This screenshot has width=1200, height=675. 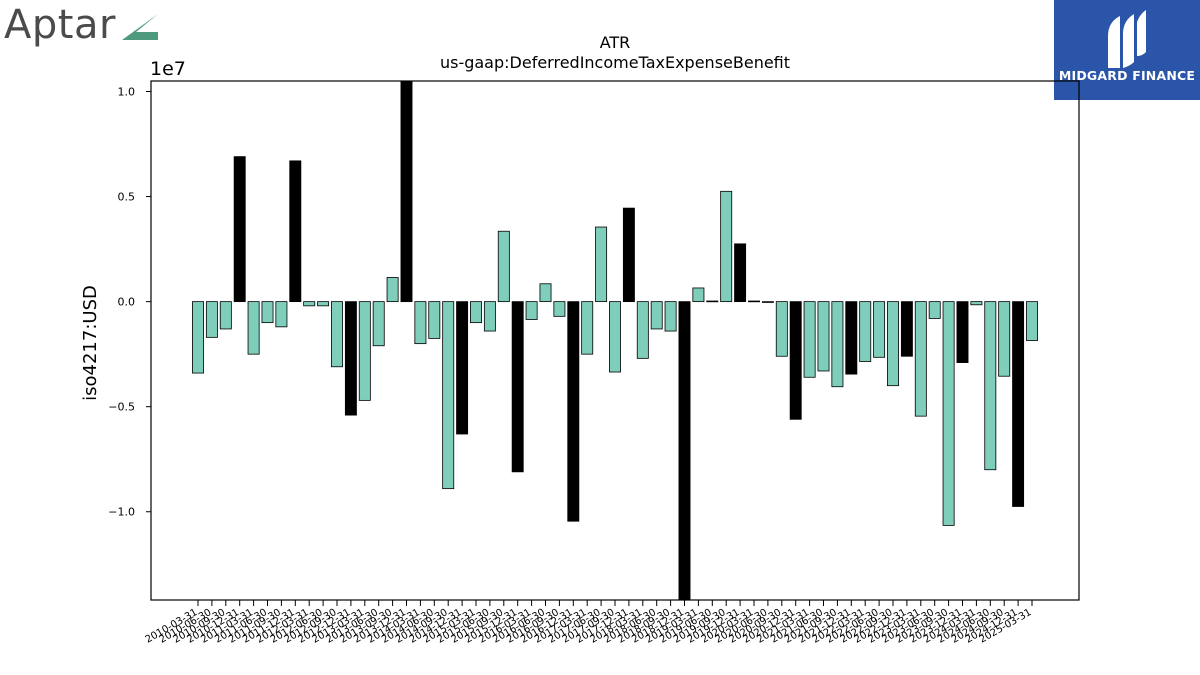 I want to click on y-axis-offset-label: 1e7, so click(x=168, y=69).